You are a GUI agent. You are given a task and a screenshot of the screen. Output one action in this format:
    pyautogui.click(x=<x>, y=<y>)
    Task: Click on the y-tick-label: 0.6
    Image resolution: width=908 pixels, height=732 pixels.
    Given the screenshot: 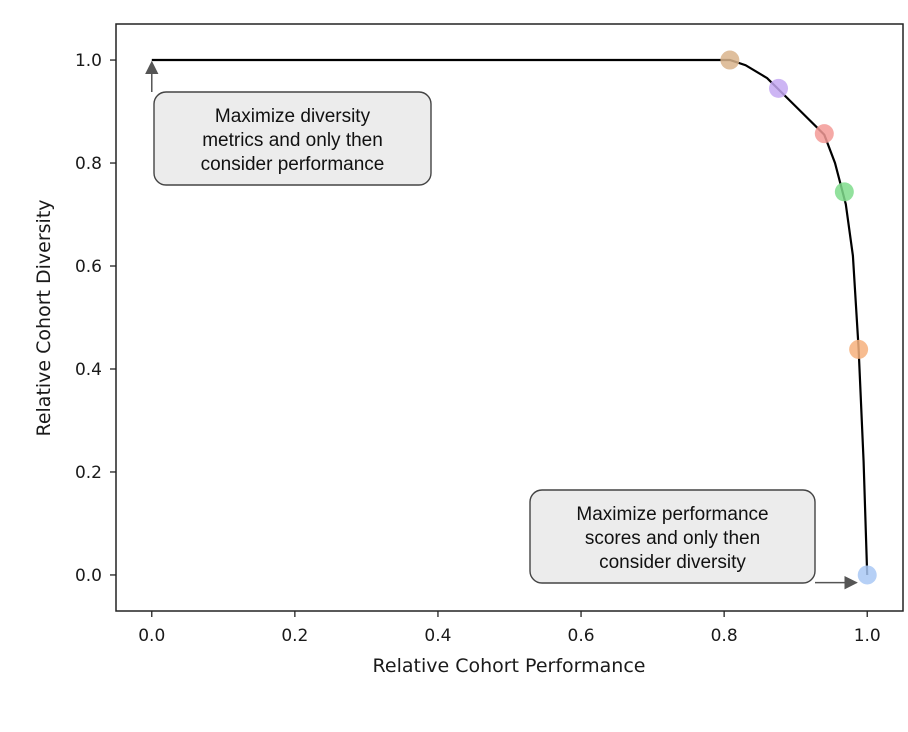 What is the action you would take?
    pyautogui.click(x=88, y=267)
    